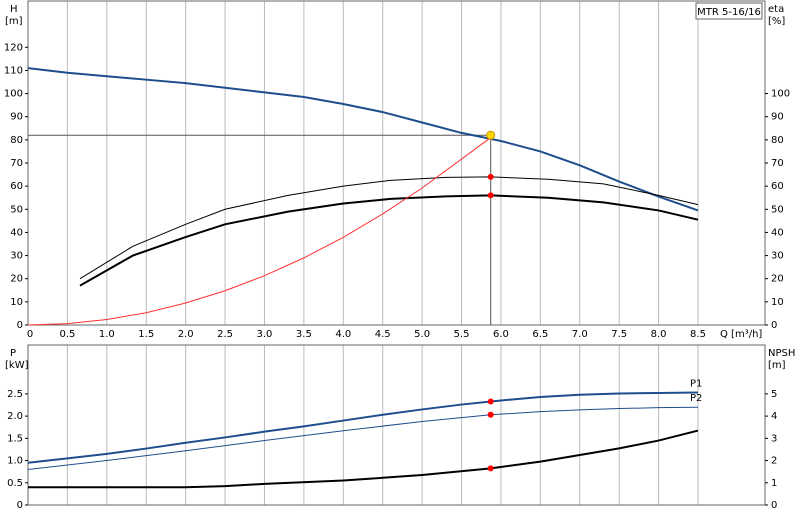 This screenshot has height=520, width=800. Describe the element at coordinates (13, 353) in the screenshot. I see `y-axis-label: P` at that location.